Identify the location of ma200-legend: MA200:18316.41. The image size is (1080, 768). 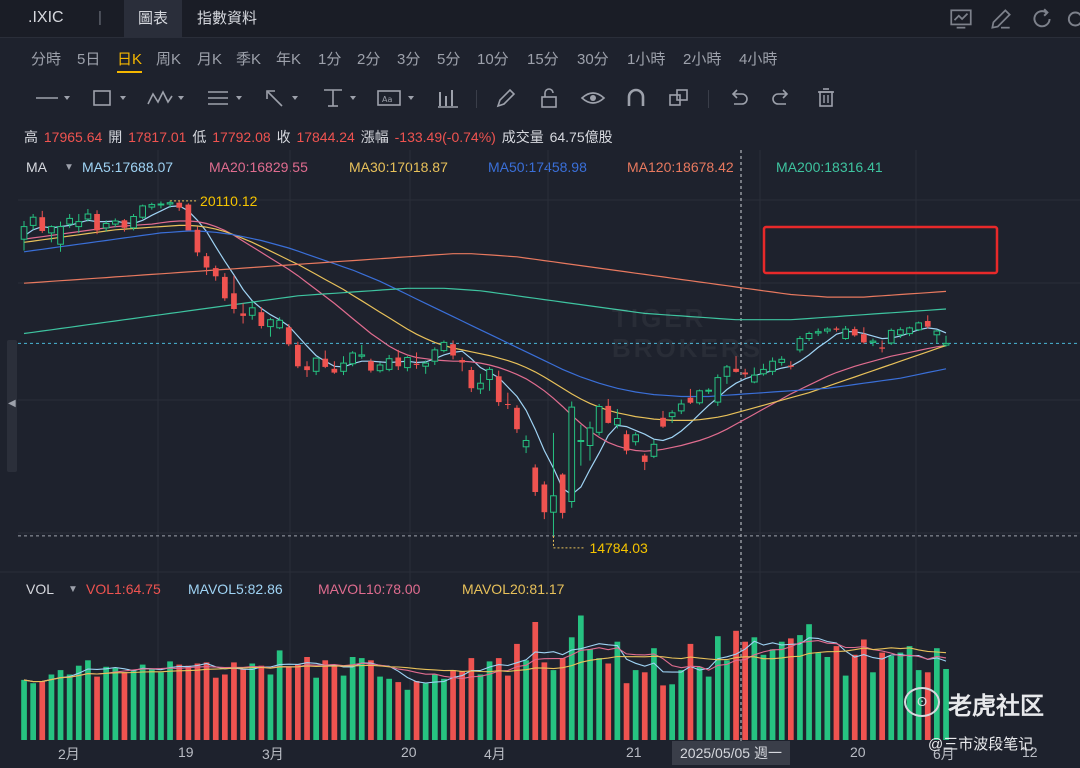
(829, 167).